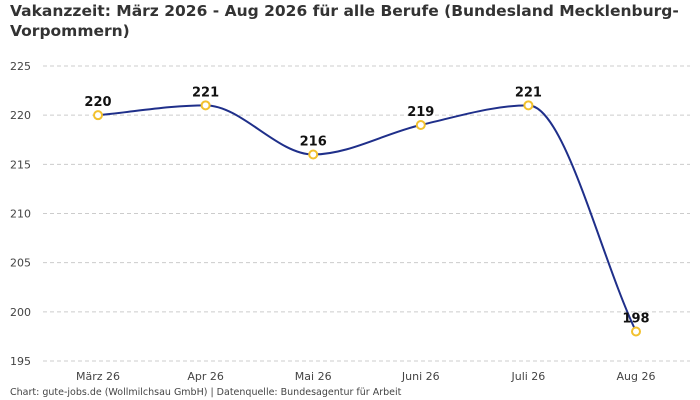 Image resolution: width=700 pixels, height=400 pixels. Describe the element at coordinates (205, 376) in the screenshot. I see `x-tick-label: Apr 26` at that location.